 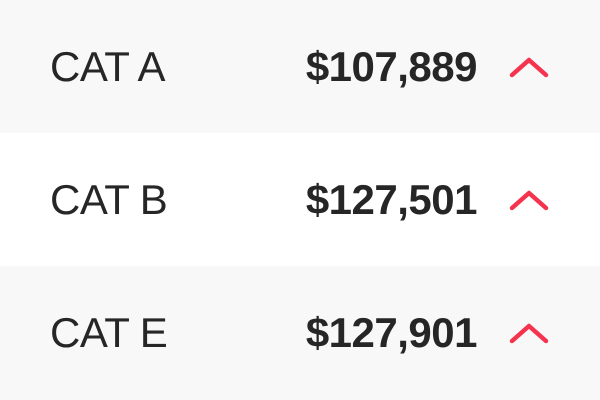 I want to click on category-value: $107,889, so click(x=391, y=66).